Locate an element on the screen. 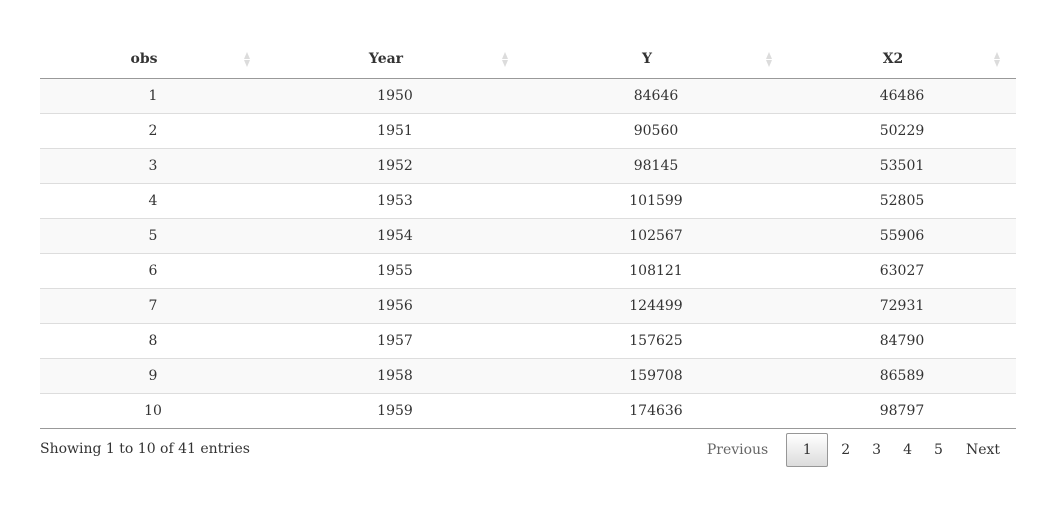 The width and height of the screenshot is (1056, 509). pagination: Previous 1 2 3 4 5 Next is located at coordinates (861, 450).